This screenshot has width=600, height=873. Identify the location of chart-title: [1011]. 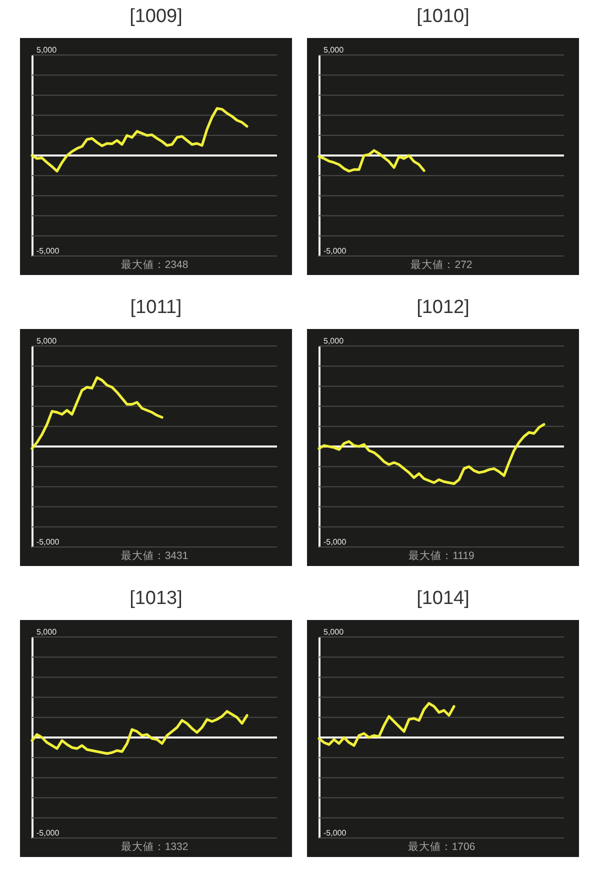
(156, 308).